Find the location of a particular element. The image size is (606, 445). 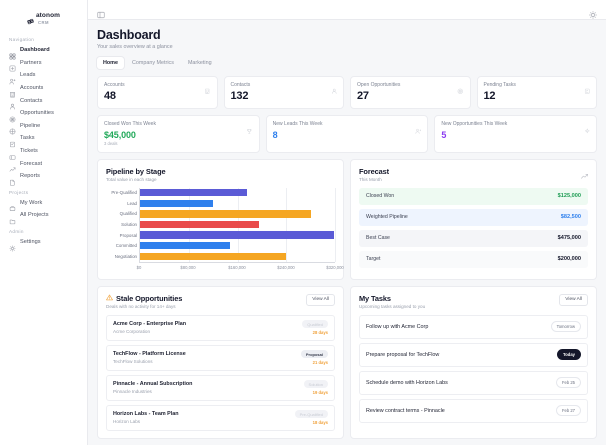

kpi-card-open-opportunities: Open Opportunities 27 is located at coordinates (410, 92).